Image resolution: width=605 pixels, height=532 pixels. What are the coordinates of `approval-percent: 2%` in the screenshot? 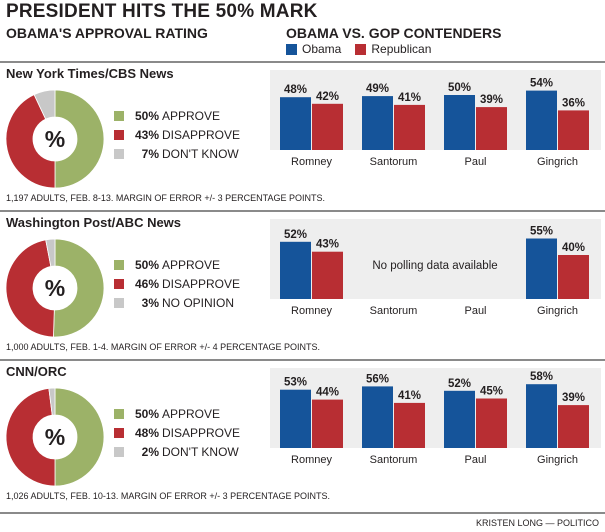 It's located at (150, 452).